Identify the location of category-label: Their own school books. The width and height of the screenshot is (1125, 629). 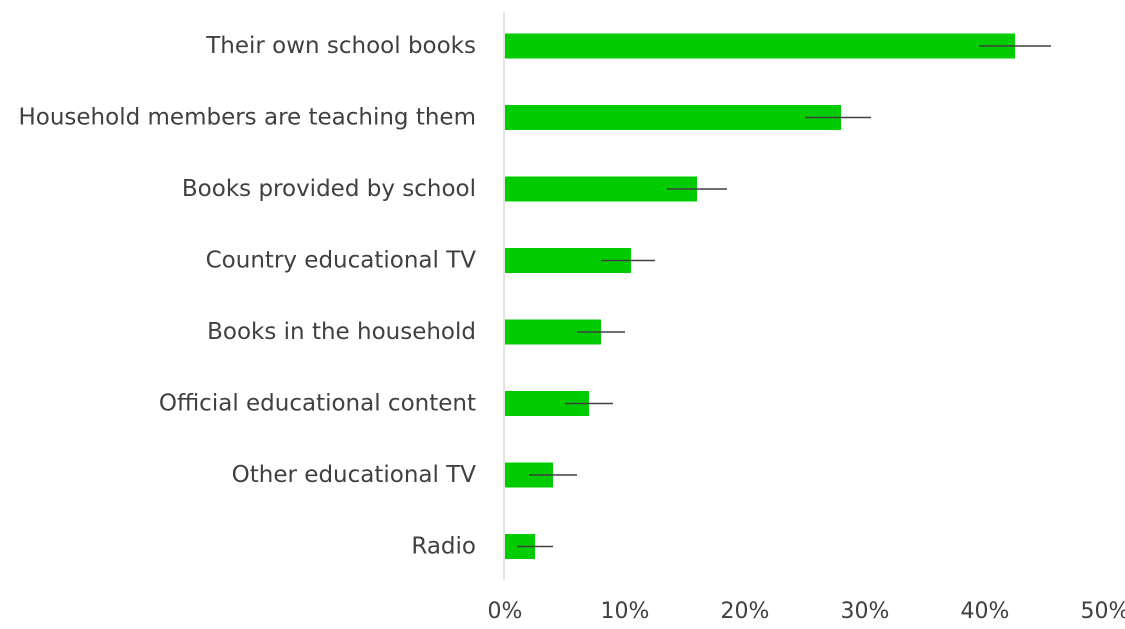
(340, 46).